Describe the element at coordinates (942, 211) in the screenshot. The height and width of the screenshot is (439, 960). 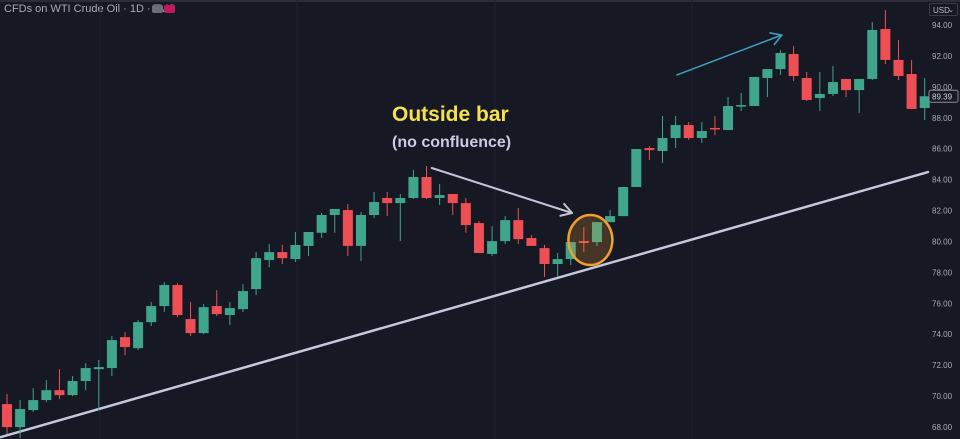
I see `y-tick-label: 82.00` at that location.